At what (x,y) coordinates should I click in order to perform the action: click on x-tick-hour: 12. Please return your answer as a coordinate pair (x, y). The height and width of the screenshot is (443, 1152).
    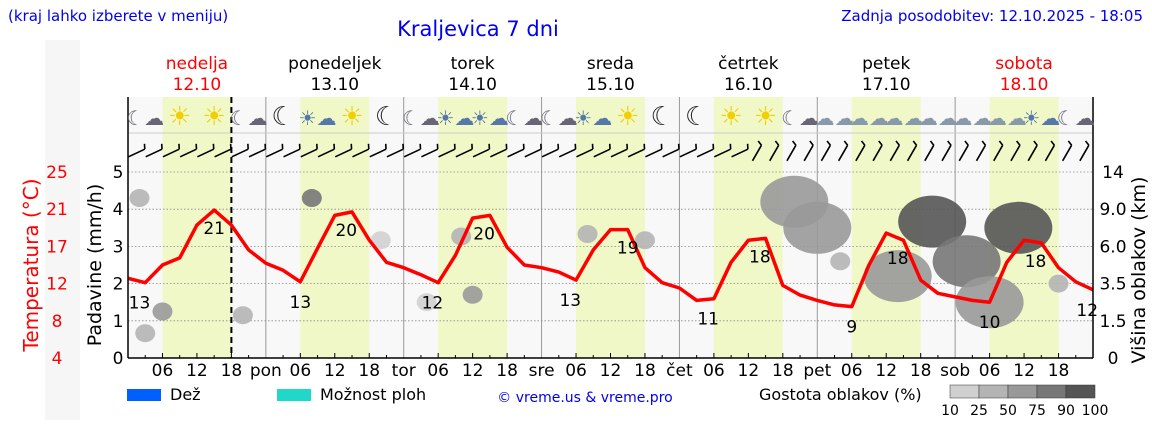
    Looking at the image, I should click on (749, 371).